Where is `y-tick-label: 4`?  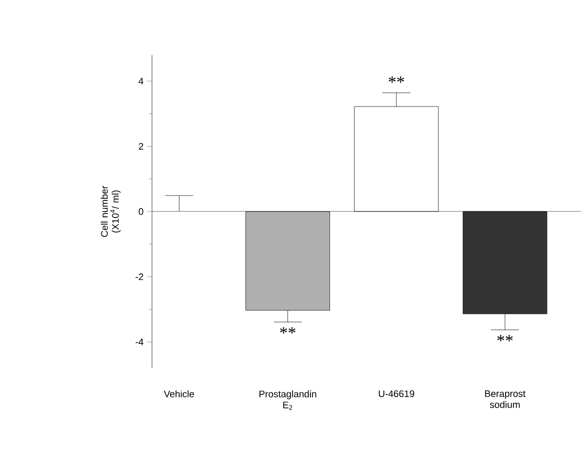 y-tick-label: 4 is located at coordinates (141, 81).